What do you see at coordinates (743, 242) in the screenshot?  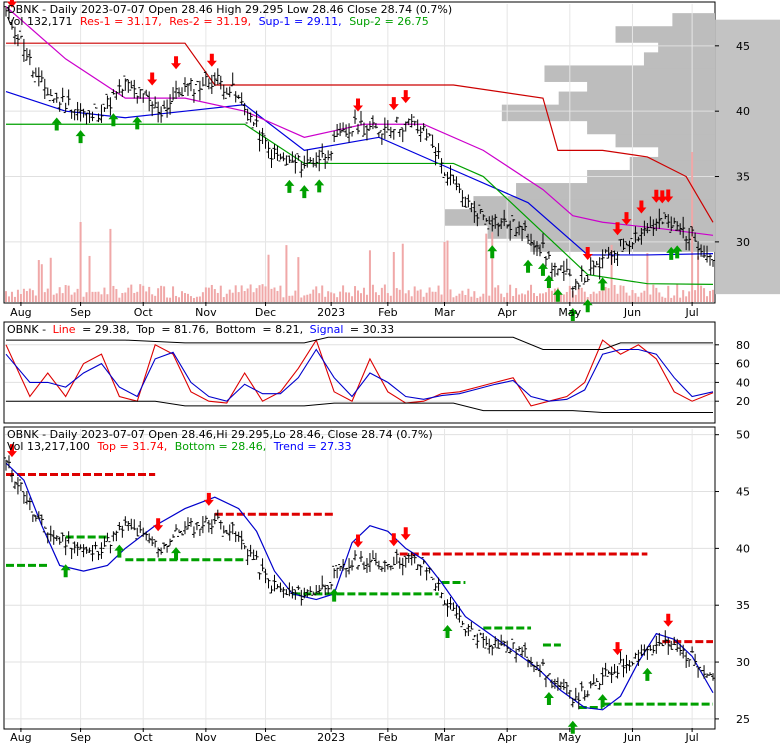 I see `price-ytick-label: 30` at bounding box center [743, 242].